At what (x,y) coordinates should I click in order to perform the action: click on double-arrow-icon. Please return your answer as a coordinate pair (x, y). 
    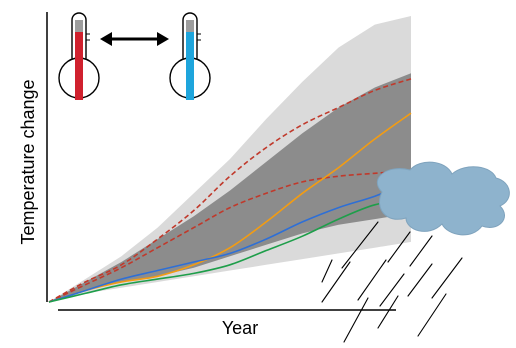
    Looking at the image, I should click on (134, 39).